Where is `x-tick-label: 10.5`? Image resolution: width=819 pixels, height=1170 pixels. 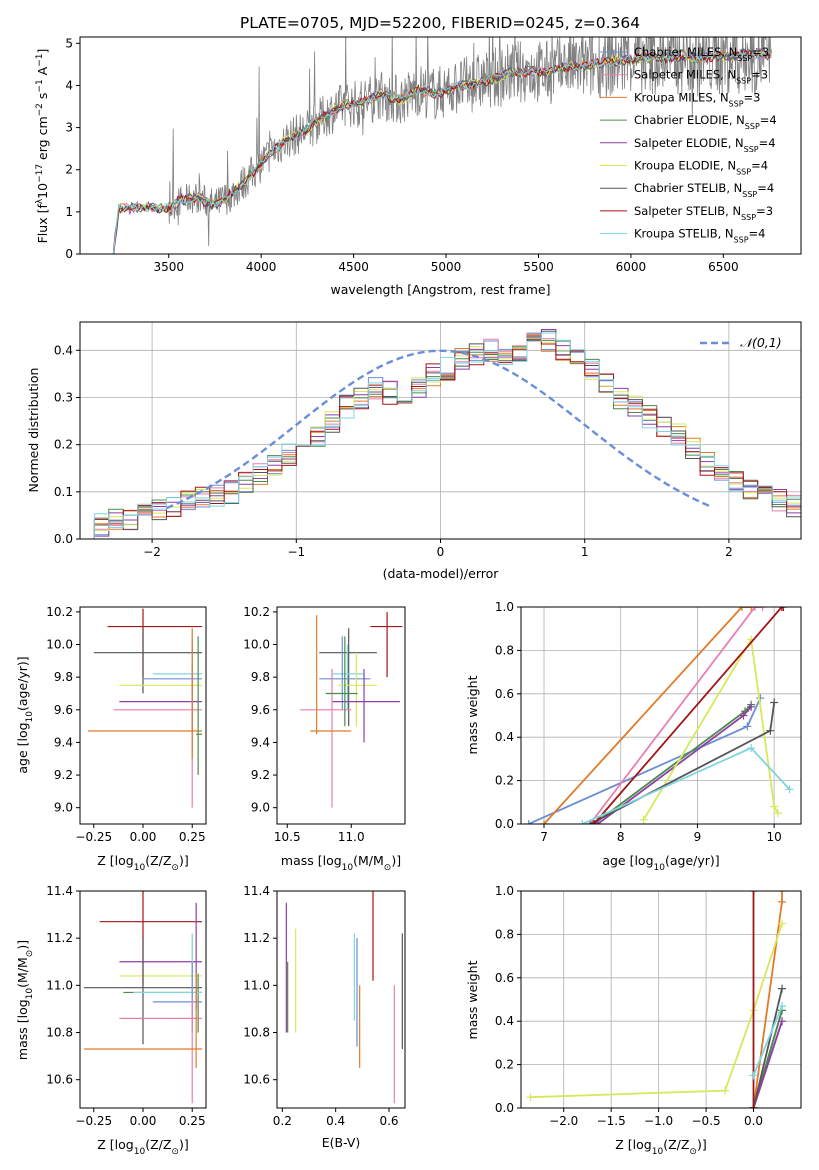 x-tick-label: 10.5 is located at coordinates (287, 837).